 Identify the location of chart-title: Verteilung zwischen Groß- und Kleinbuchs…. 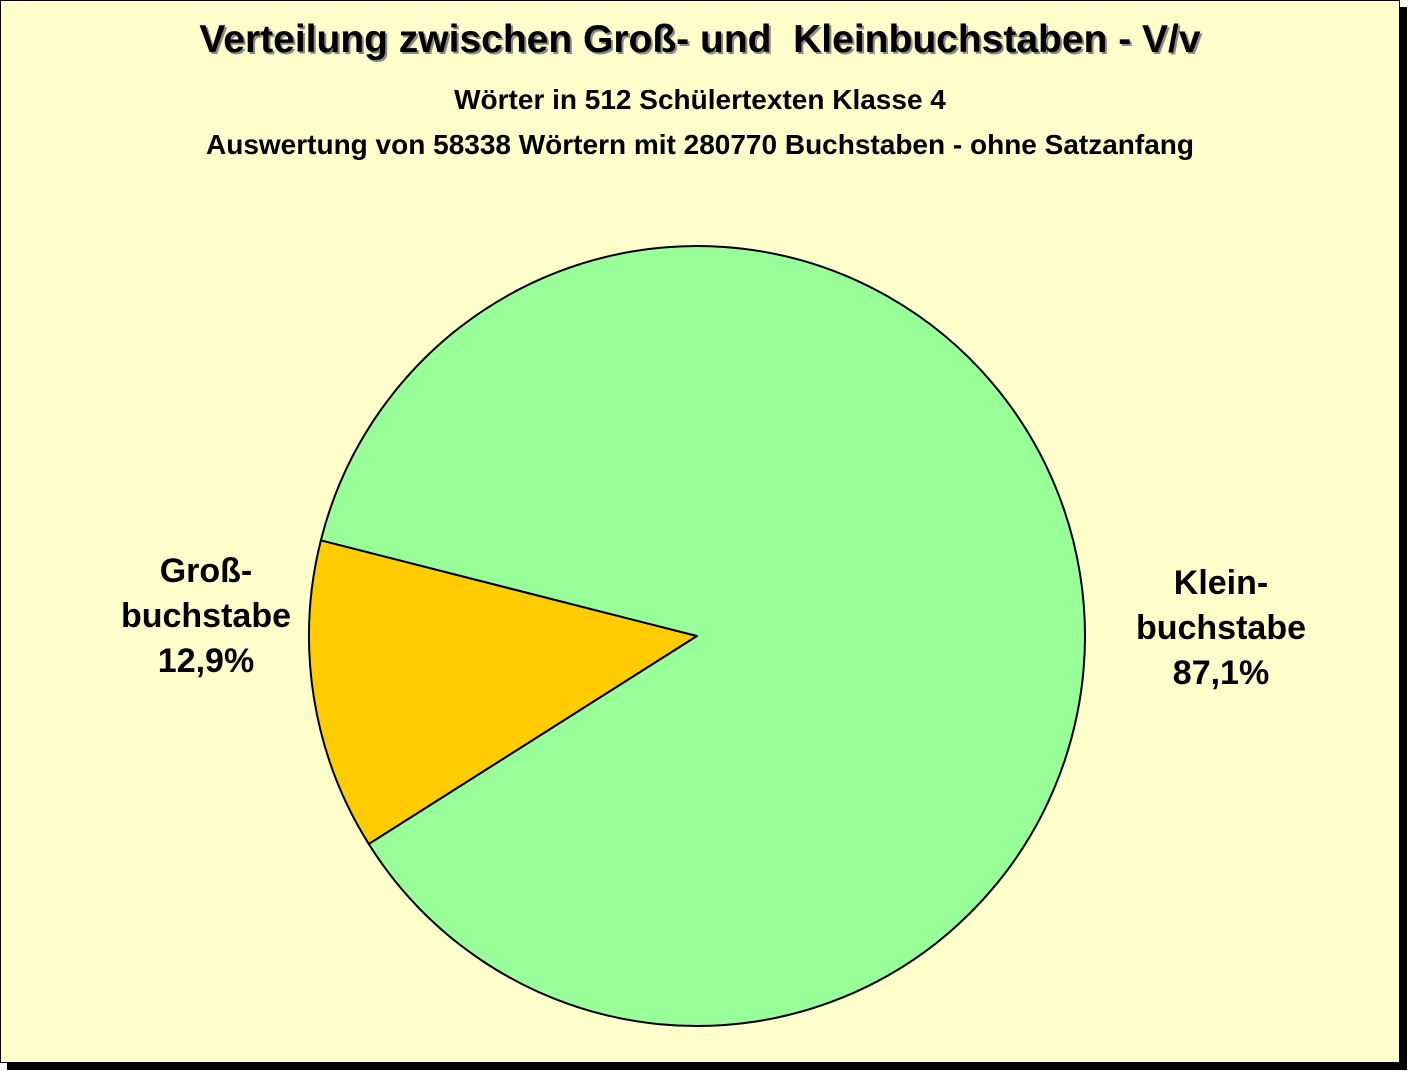
(700, 39).